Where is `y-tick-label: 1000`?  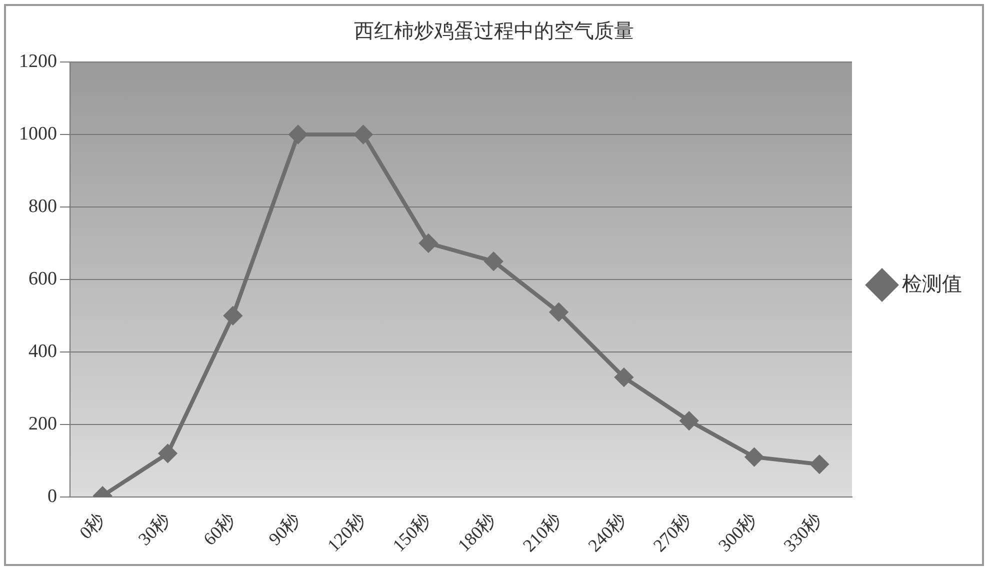
y-tick-label: 1000 is located at coordinates (38, 133).